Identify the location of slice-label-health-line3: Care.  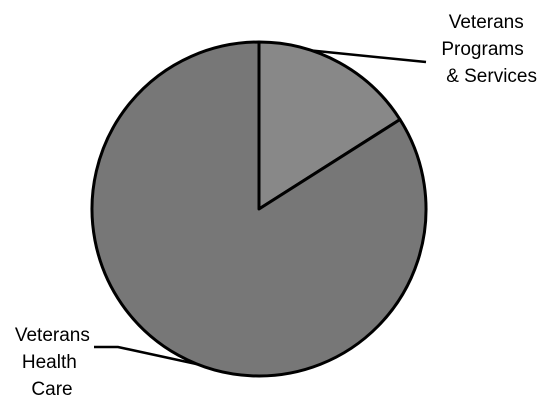
(51, 389).